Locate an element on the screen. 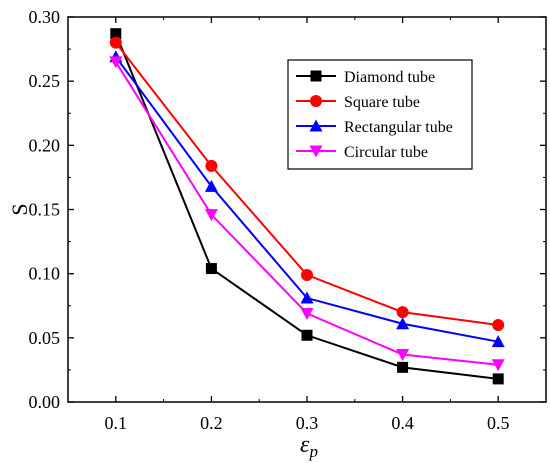  y-axis-title: S is located at coordinates (19, 209).